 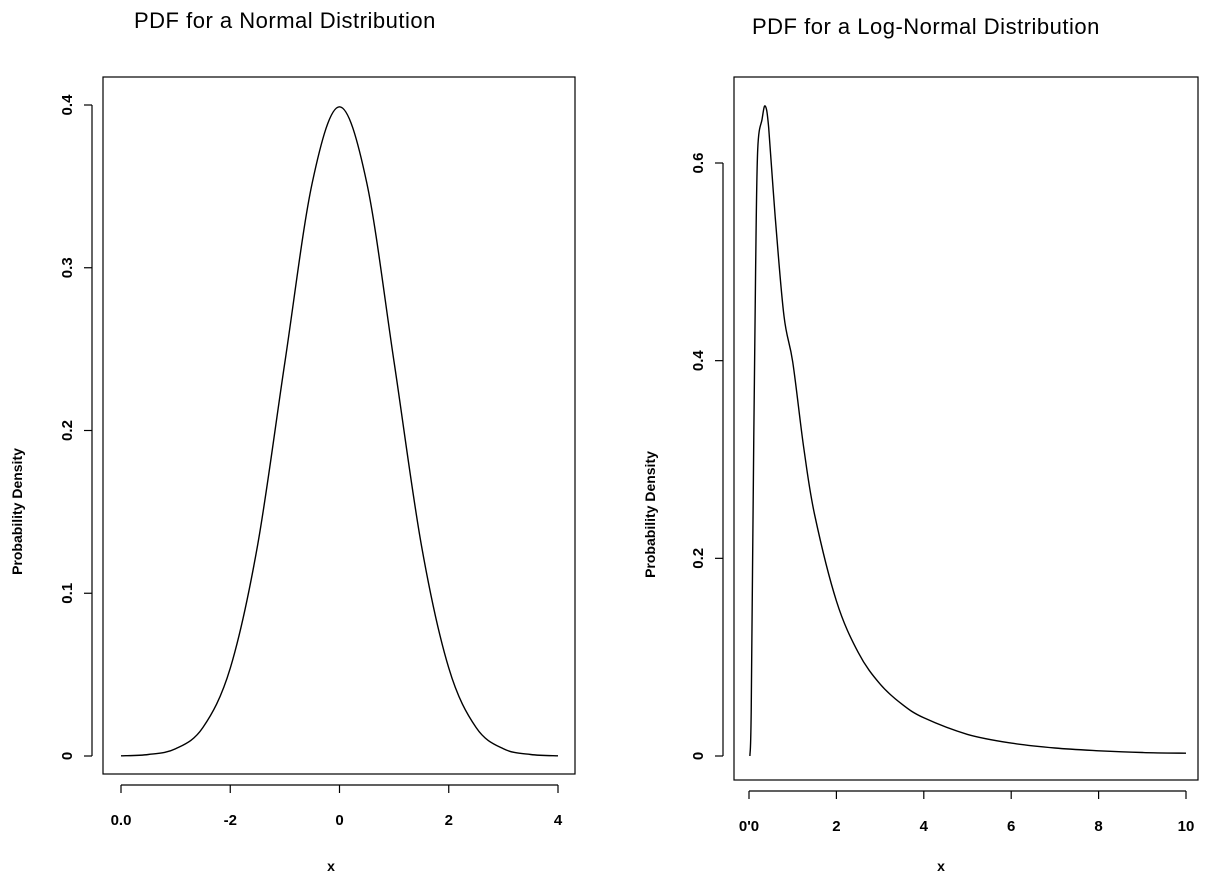 I want to click on y-tick-label-lognormal: 0, so click(x=698, y=756).